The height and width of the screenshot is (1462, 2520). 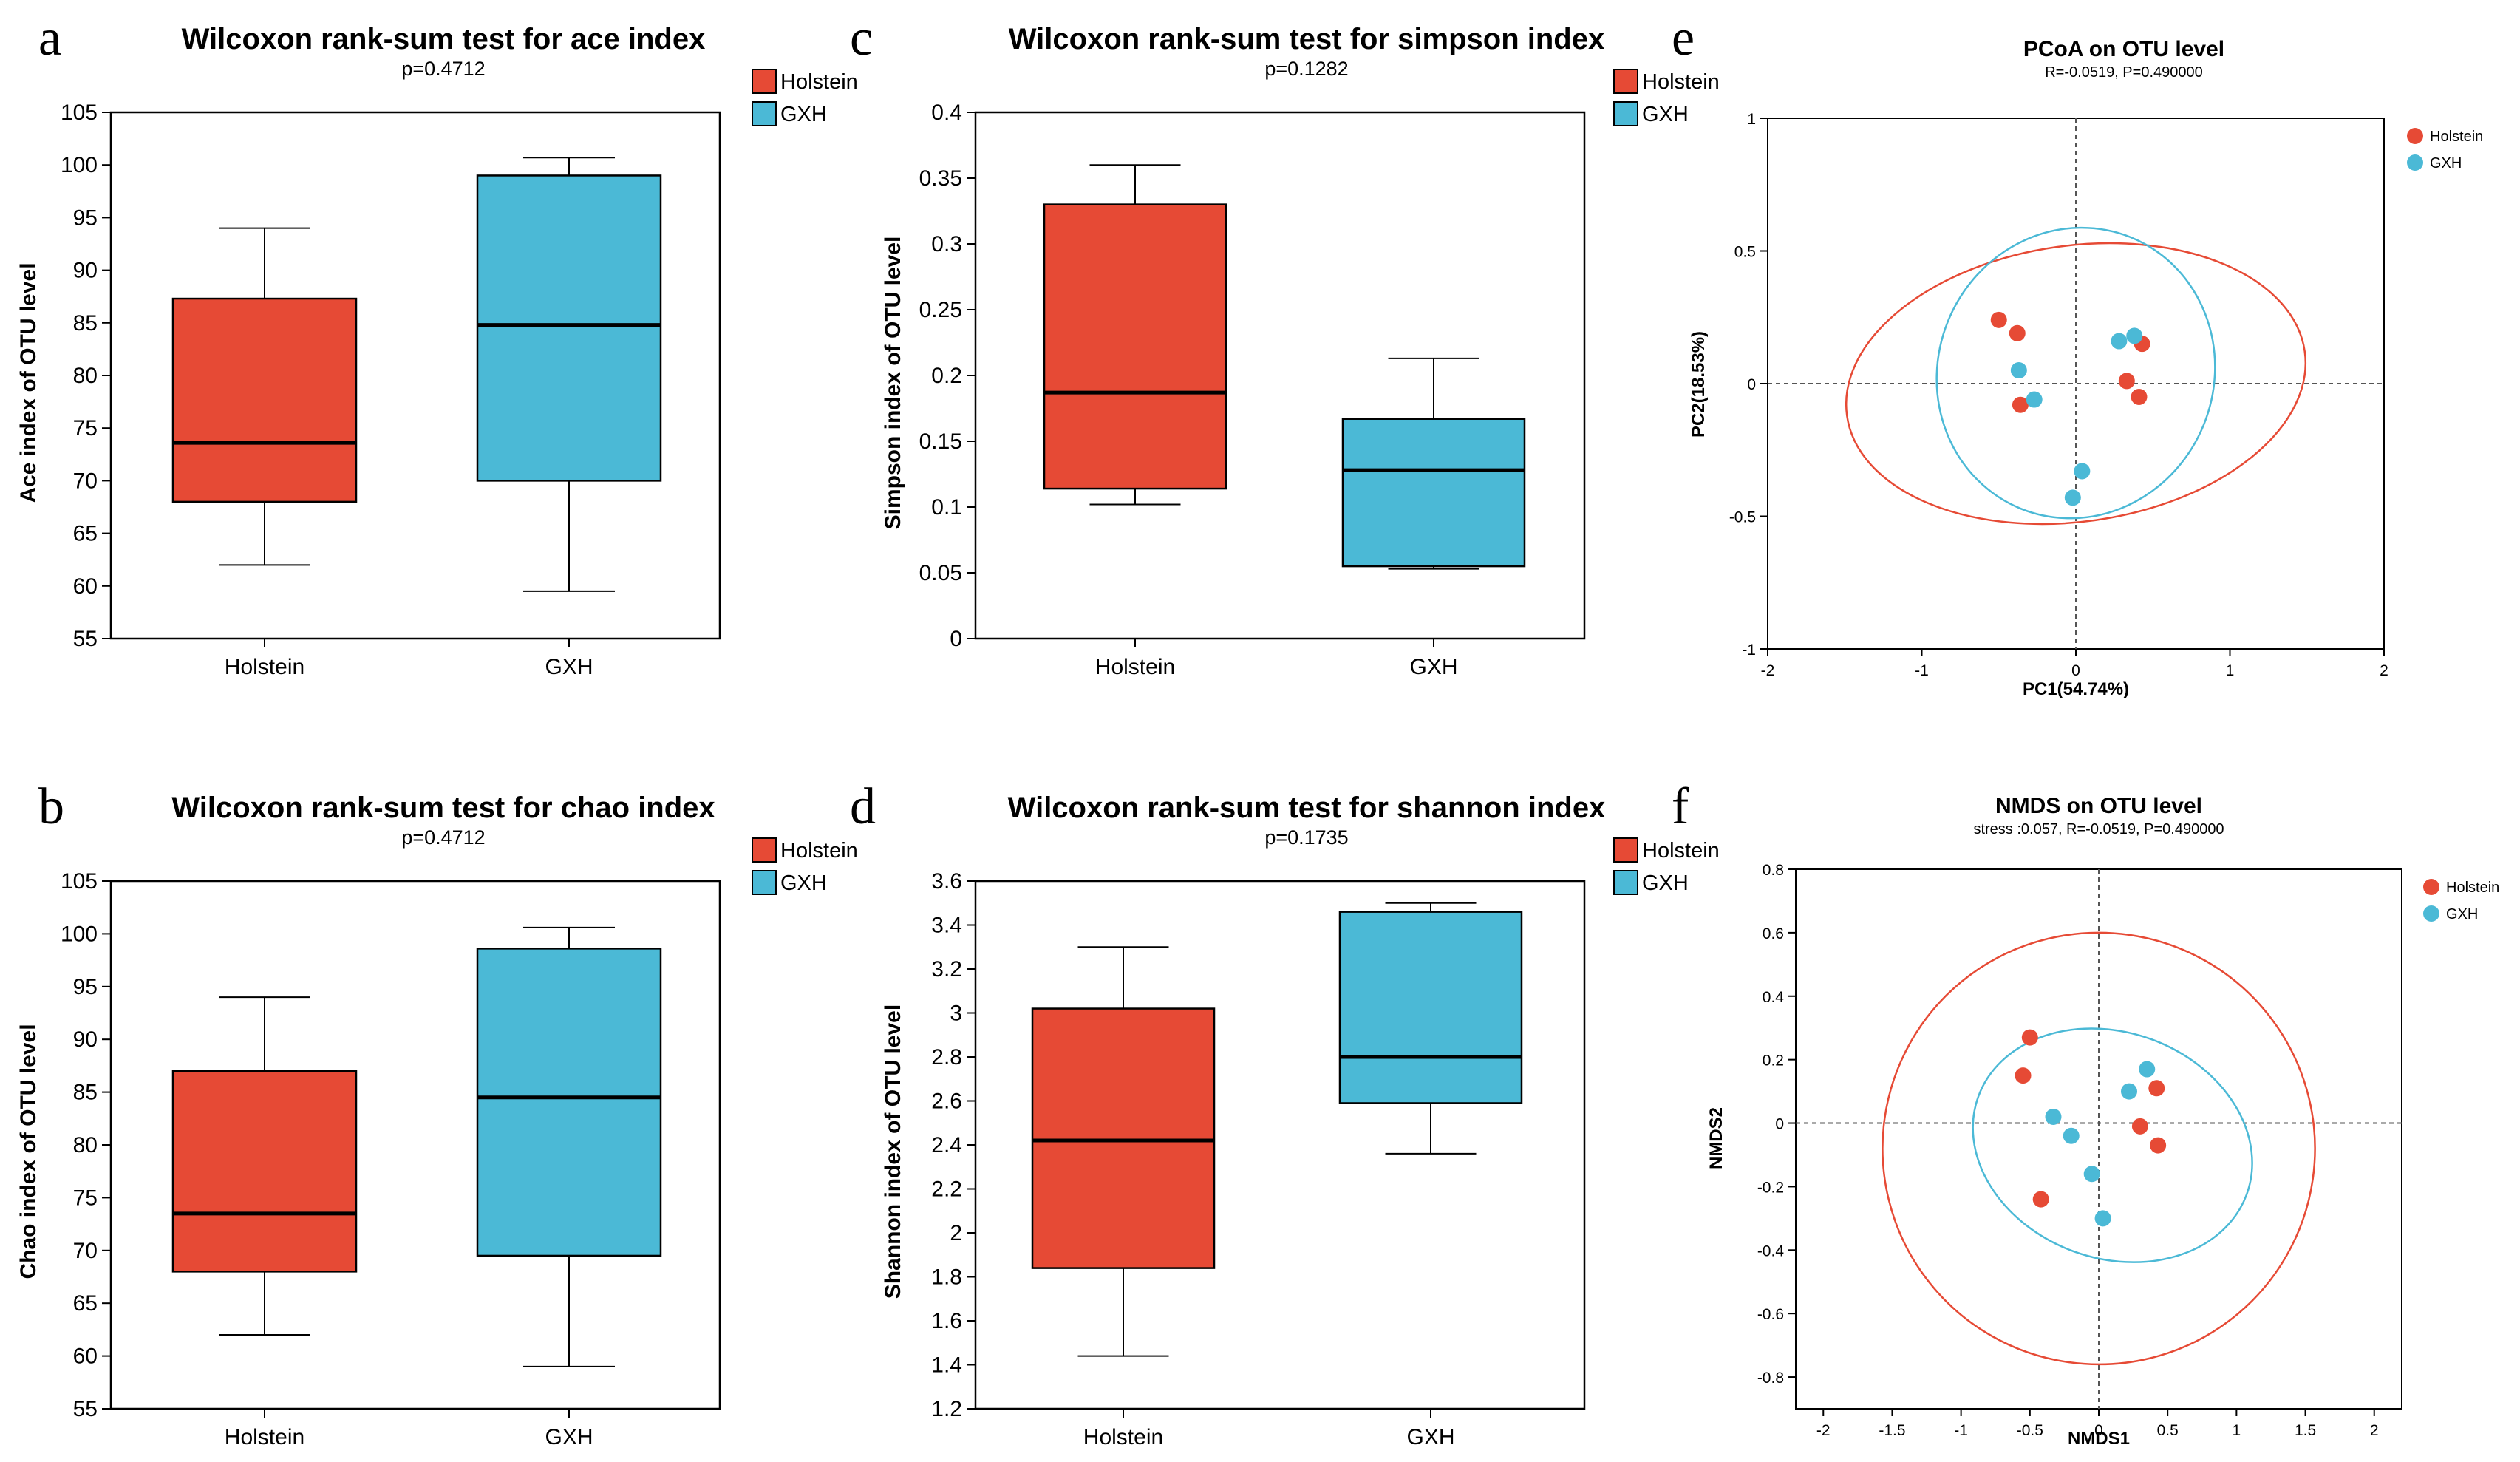 I want to click on y-tick-label: 1.2, so click(x=946, y=1409).